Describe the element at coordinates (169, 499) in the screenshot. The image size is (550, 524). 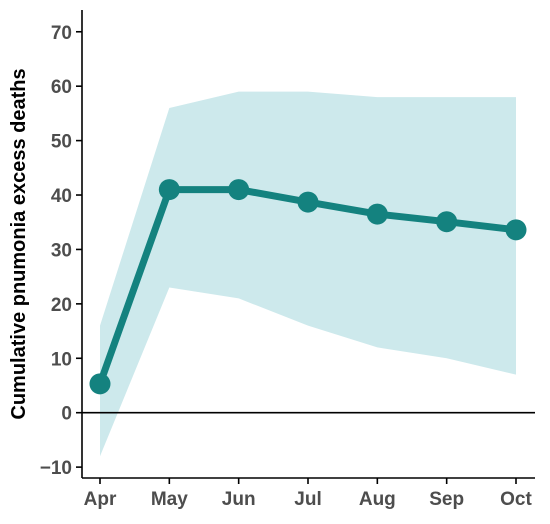
I see `x-tick-label: May` at that location.